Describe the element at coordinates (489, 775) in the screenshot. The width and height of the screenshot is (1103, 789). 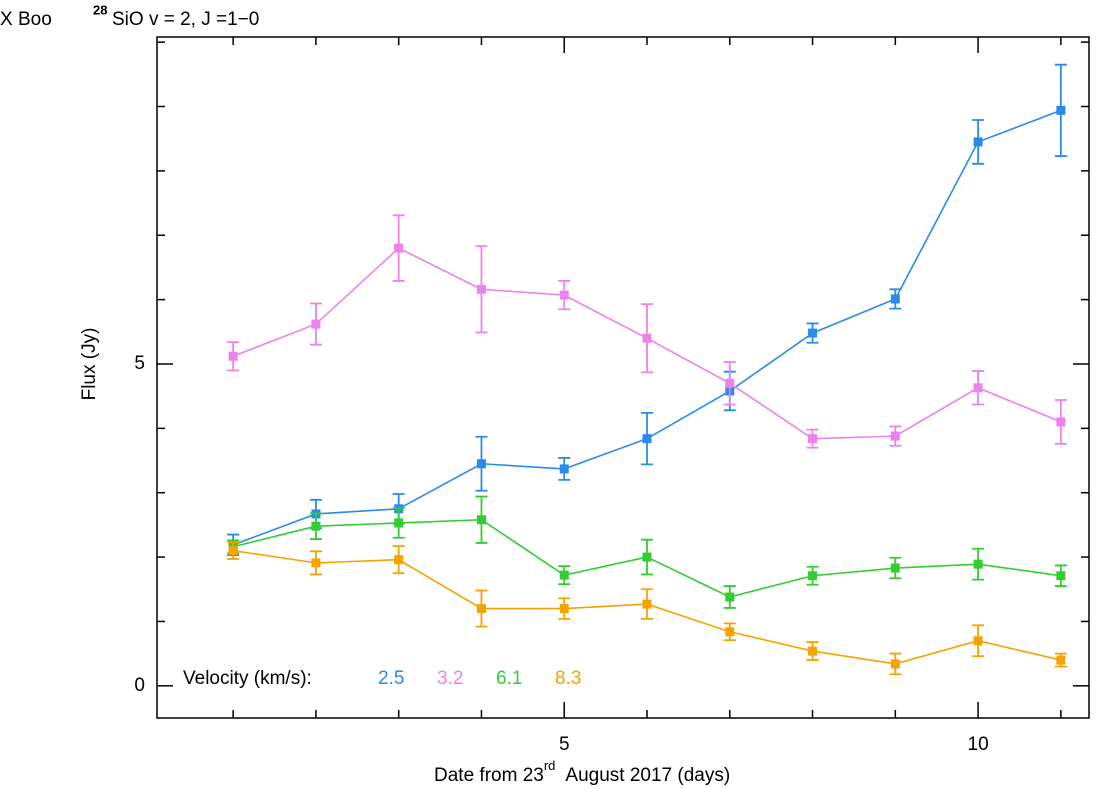
I see `x-label-before: Date from 23` at that location.